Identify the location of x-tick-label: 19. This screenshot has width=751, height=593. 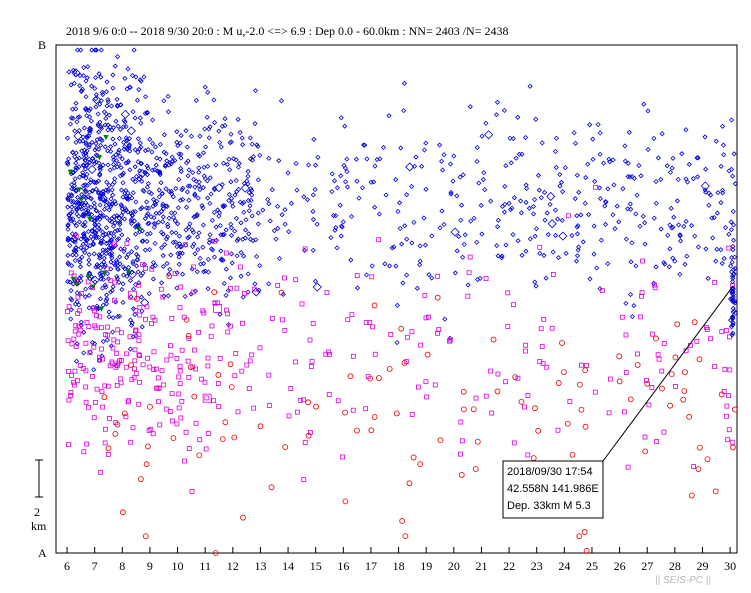
(426, 566).